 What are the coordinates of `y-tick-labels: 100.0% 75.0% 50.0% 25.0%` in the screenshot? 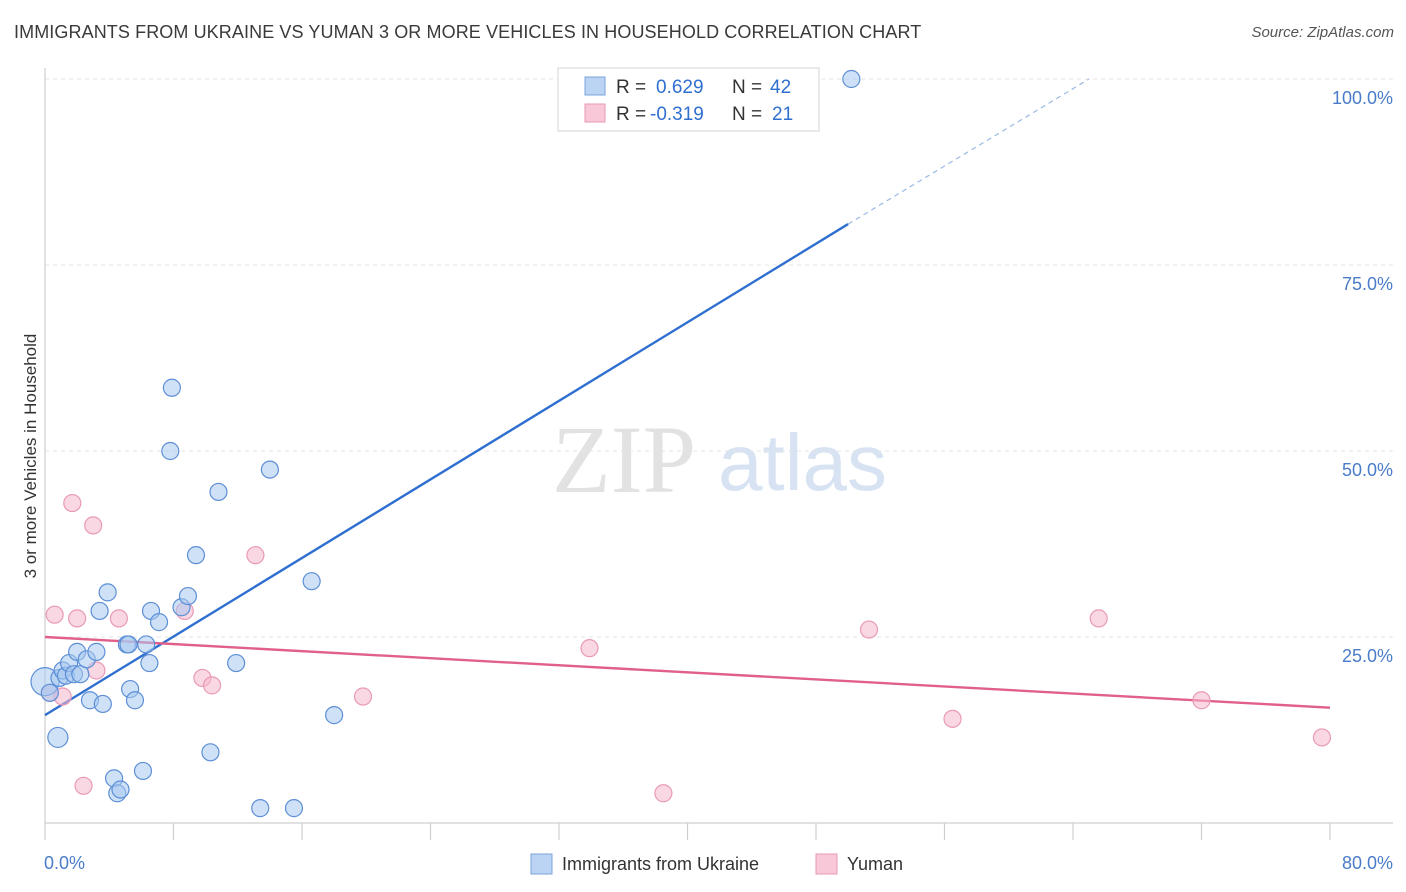 It's located at (1362, 377).